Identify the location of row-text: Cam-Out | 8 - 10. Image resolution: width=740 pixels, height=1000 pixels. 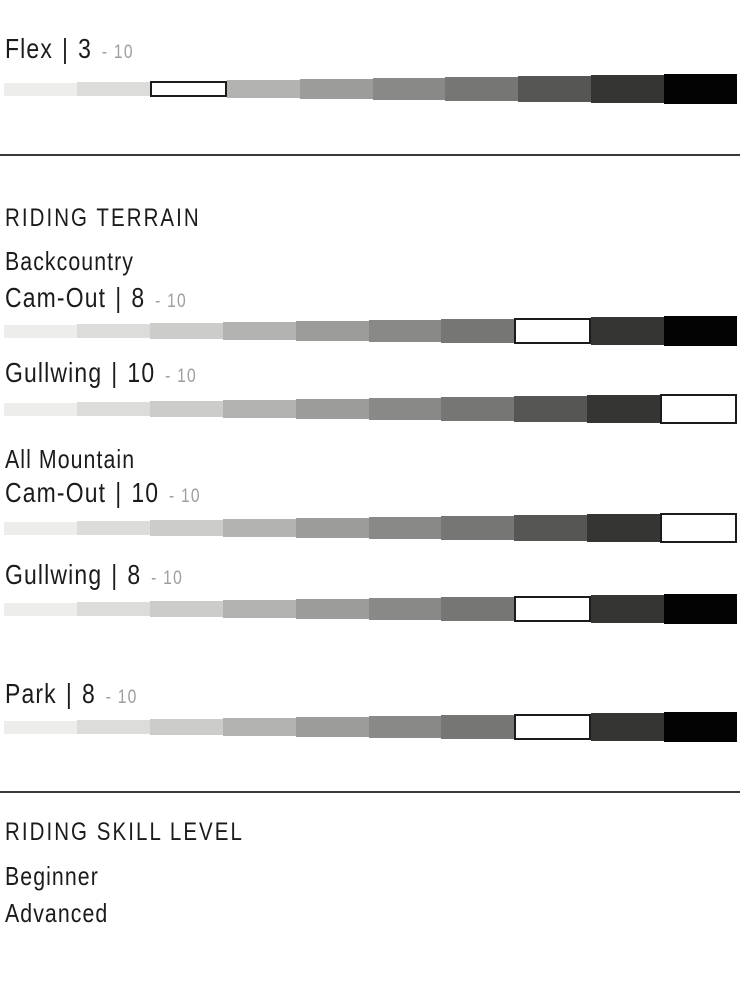
(96, 298).